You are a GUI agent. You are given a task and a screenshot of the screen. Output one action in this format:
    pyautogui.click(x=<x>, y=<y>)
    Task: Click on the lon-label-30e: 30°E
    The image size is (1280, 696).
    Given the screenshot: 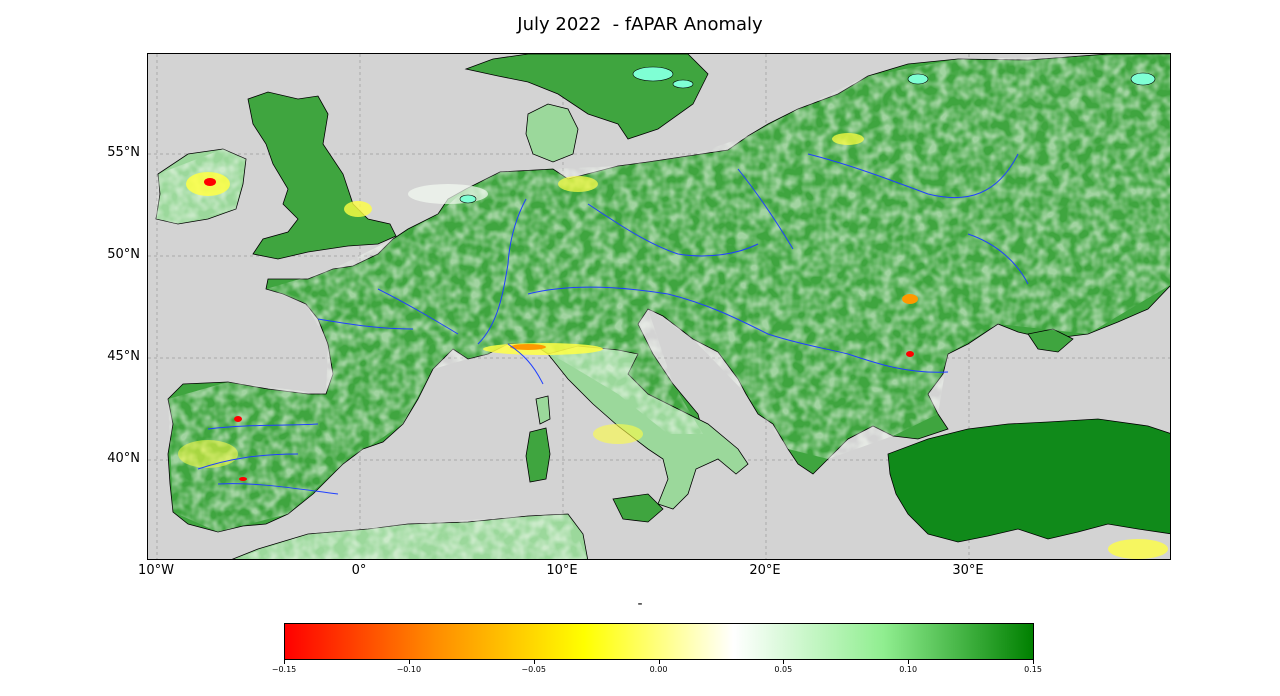 What is the action you would take?
    pyautogui.click(x=968, y=570)
    